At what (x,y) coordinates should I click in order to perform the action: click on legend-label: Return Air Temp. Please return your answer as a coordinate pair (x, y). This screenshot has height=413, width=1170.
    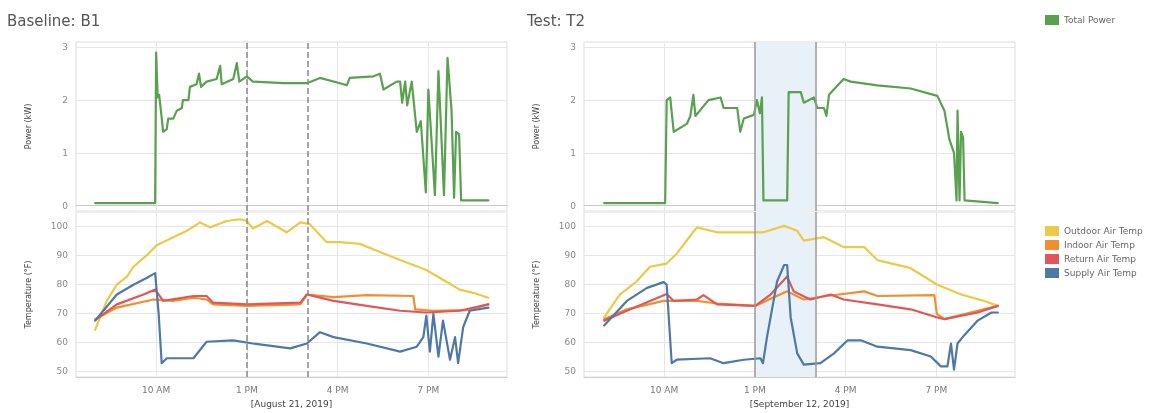
    Looking at the image, I should click on (1100, 259).